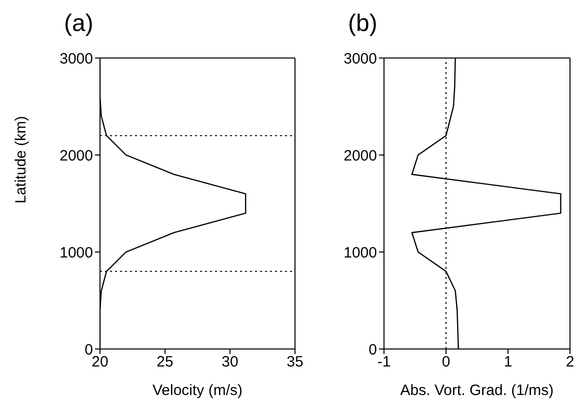 This screenshot has height=409, width=583. I want to click on x-tick-label: 25, so click(165, 362).